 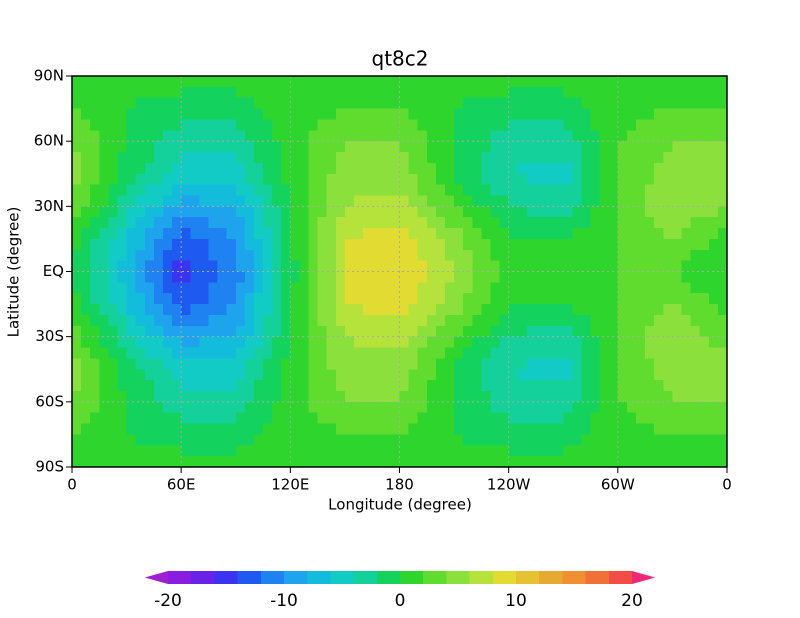 I want to click on y-axis-label: Latitude (degree), so click(x=14, y=272).